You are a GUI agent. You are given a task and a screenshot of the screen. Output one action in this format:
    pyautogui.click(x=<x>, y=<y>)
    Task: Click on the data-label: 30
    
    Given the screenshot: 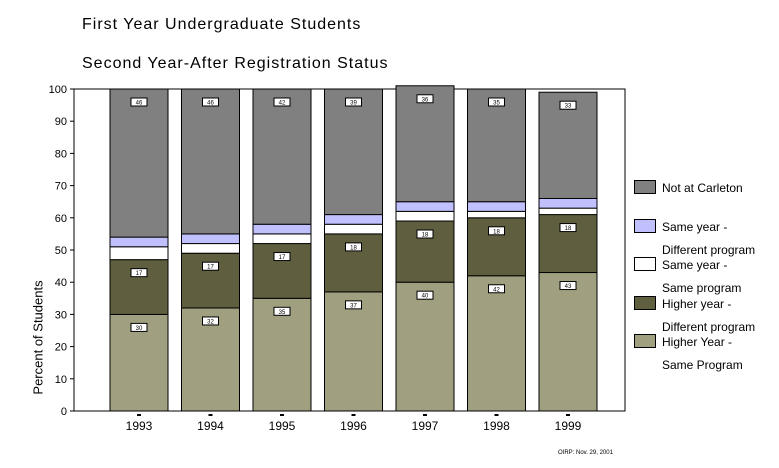 What is the action you would take?
    pyautogui.click(x=139, y=329)
    